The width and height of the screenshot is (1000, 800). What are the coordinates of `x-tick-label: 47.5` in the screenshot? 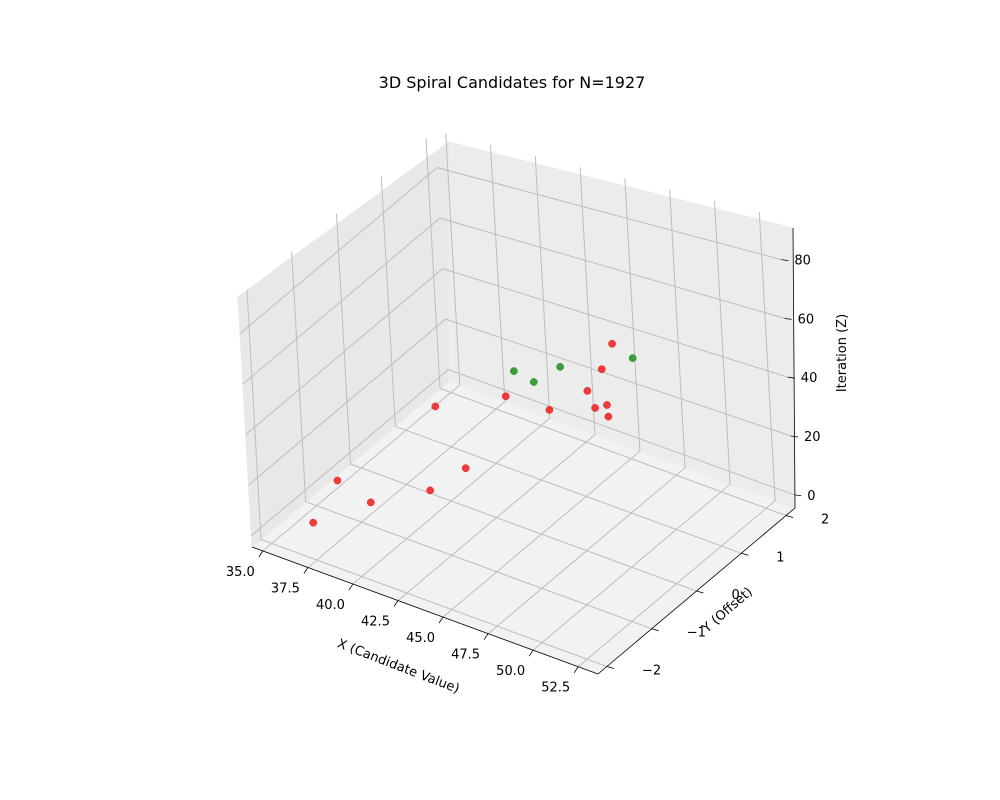 It's located at (465, 655).